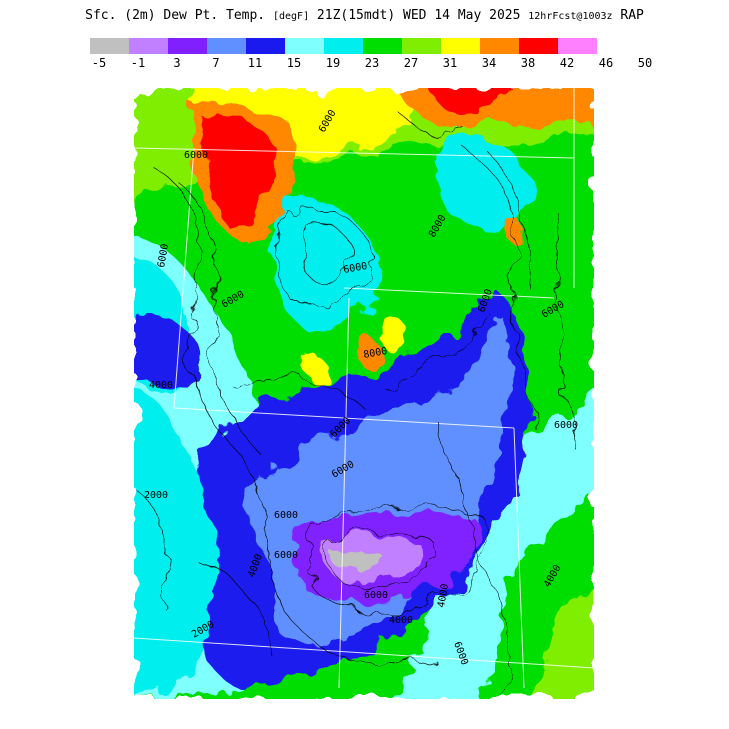 Image resolution: width=729 pixels, height=729 pixels. Describe the element at coordinates (333, 63) in the screenshot. I see `legend-label: 19` at that location.